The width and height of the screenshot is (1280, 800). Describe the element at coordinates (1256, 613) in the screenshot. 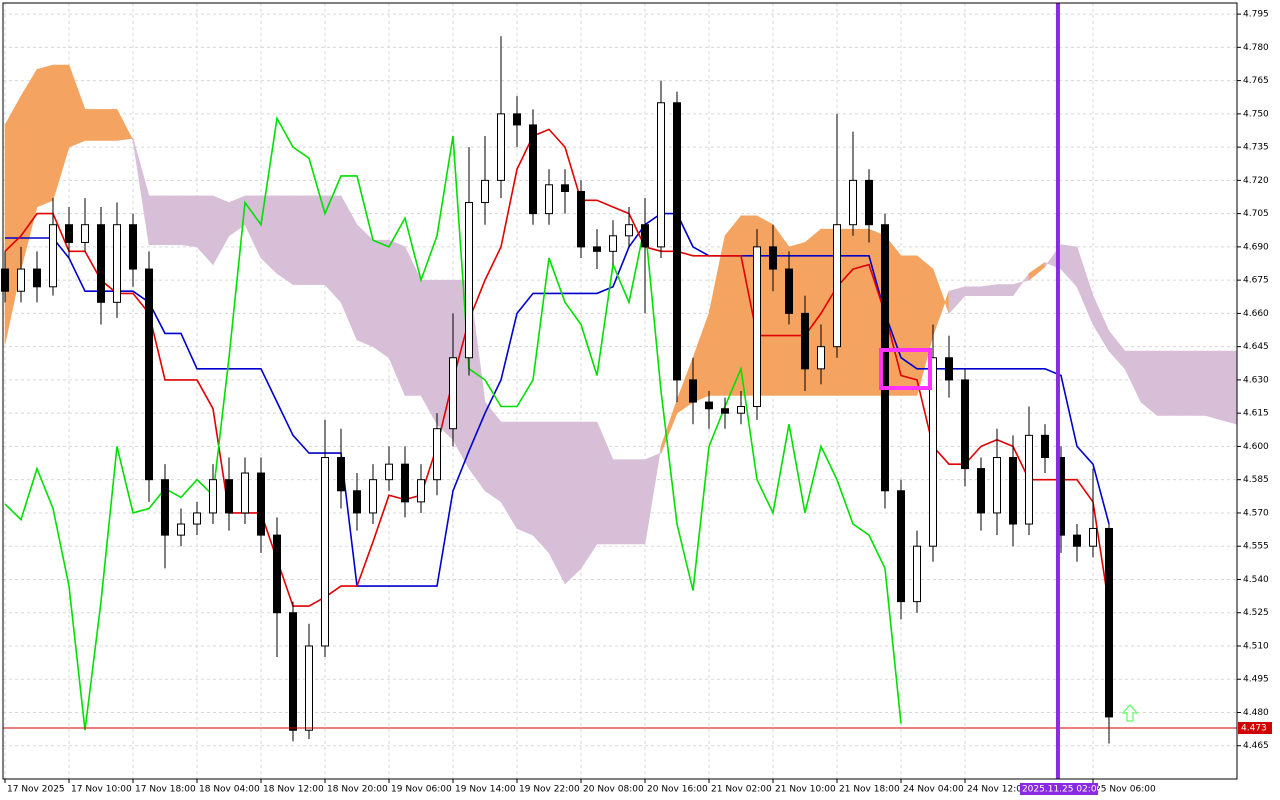

I see `y-tick-label: 4.525` at that location.